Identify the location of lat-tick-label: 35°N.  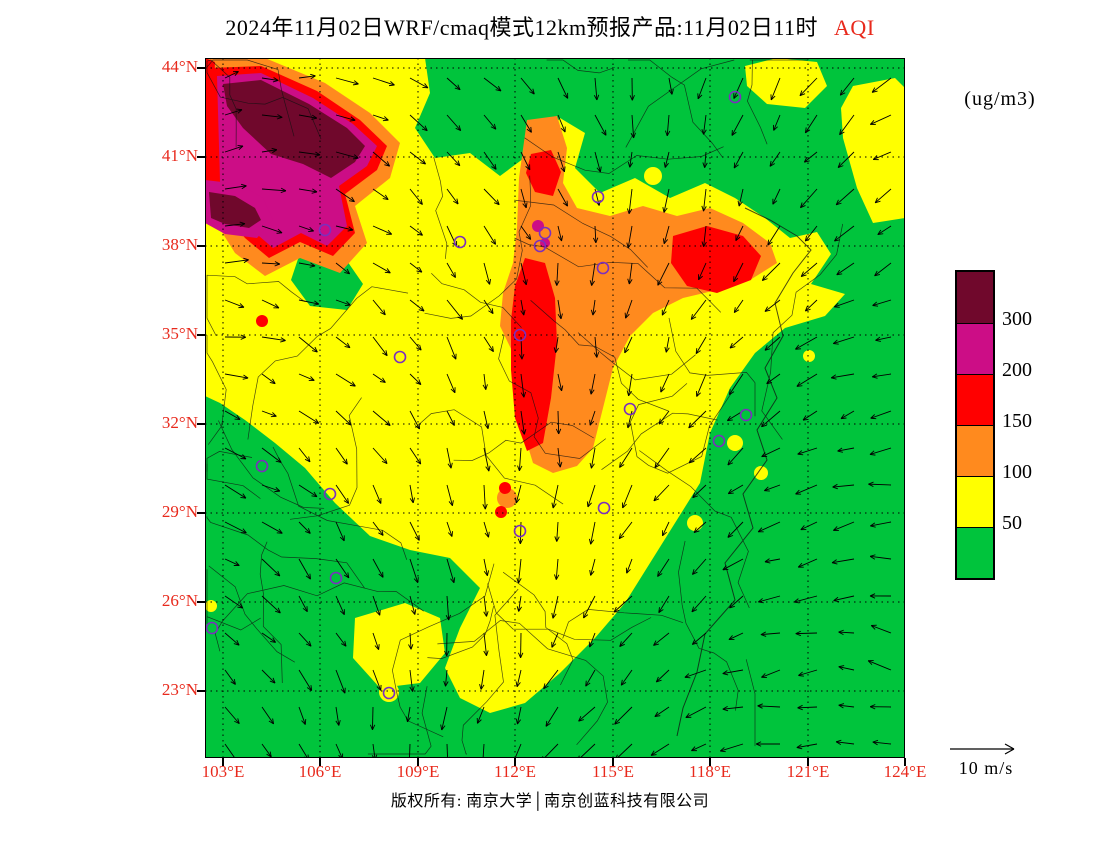
(179, 333).